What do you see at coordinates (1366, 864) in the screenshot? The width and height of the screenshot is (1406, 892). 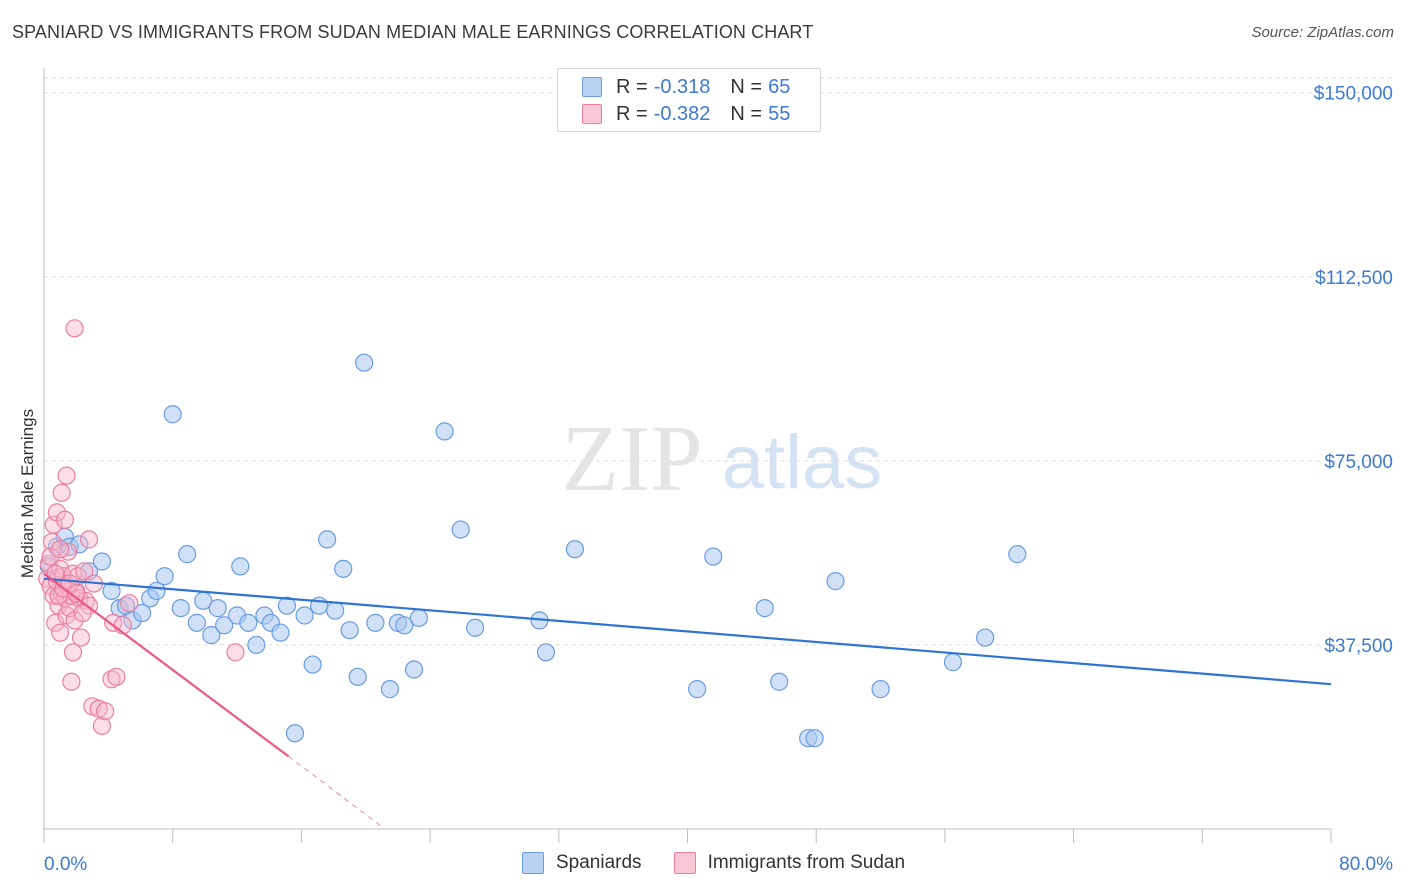 I see `x-tick-label: 80.0%` at bounding box center [1366, 864].